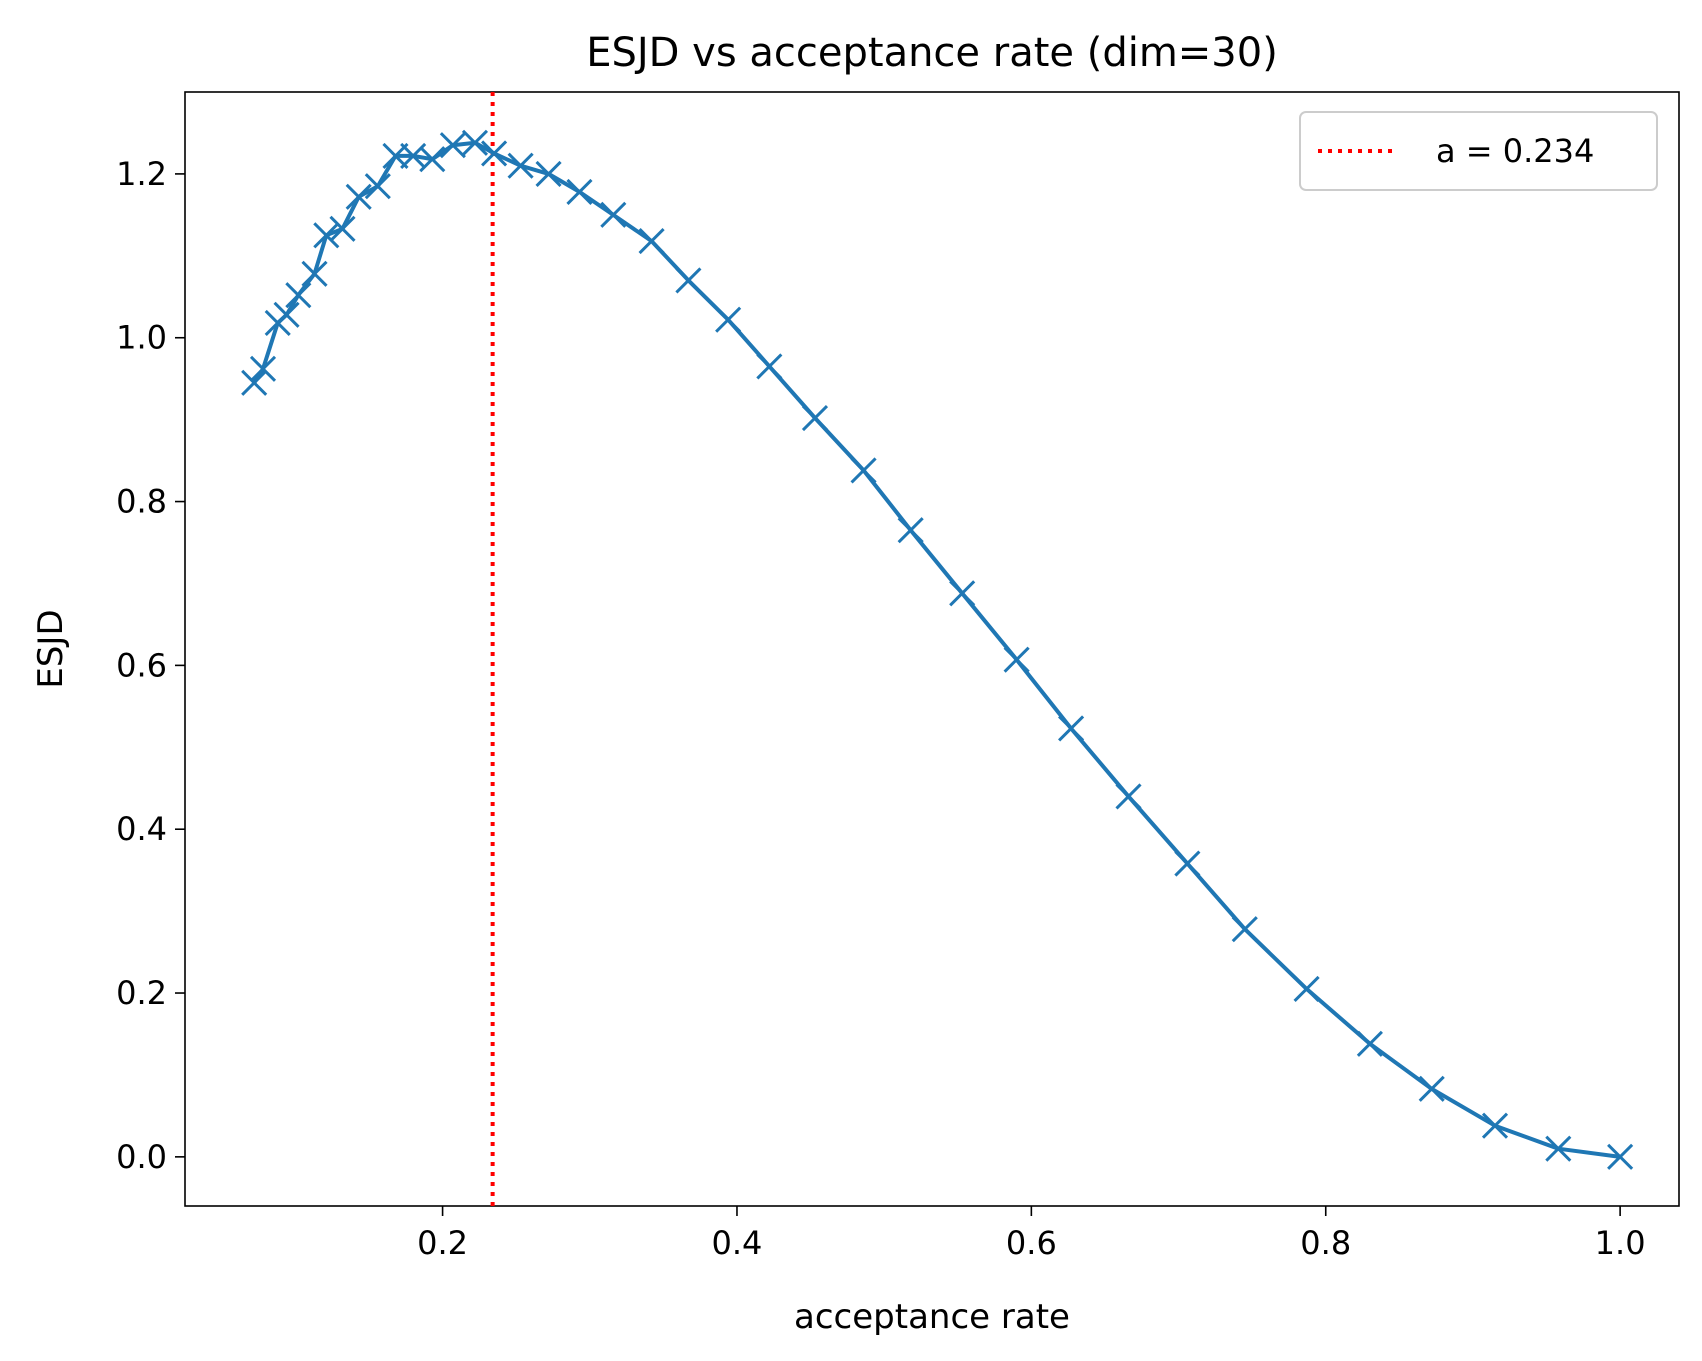  What do you see at coordinates (932, 1317) in the screenshot?
I see `x-axis-label: acceptance rate` at bounding box center [932, 1317].